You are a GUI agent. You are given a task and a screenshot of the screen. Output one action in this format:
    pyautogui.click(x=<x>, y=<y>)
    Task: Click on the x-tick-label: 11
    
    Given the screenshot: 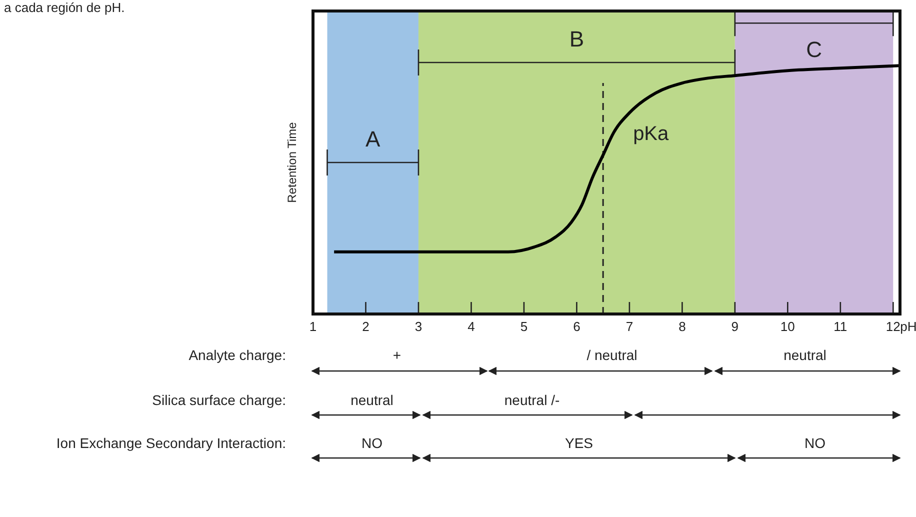 What is the action you would take?
    pyautogui.click(x=841, y=326)
    